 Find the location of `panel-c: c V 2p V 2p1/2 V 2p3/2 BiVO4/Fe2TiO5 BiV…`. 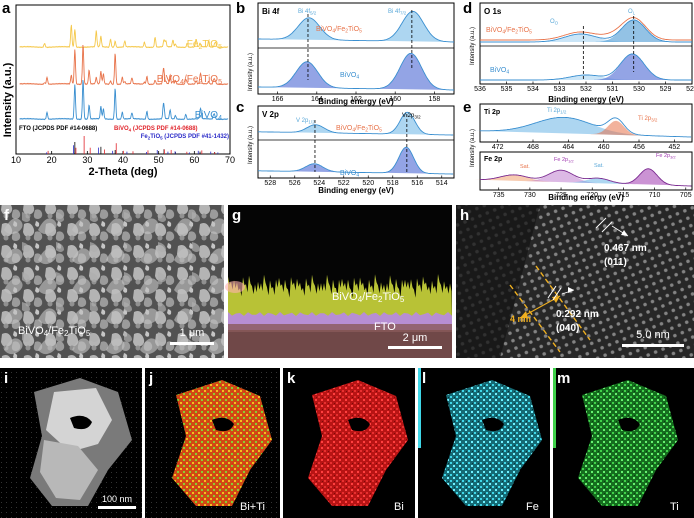

panel-c: c V 2p V 2p1/2 V 2p3/2 BiVO4/Fe2TiO5 BiV… is located at coordinates (345, 147).